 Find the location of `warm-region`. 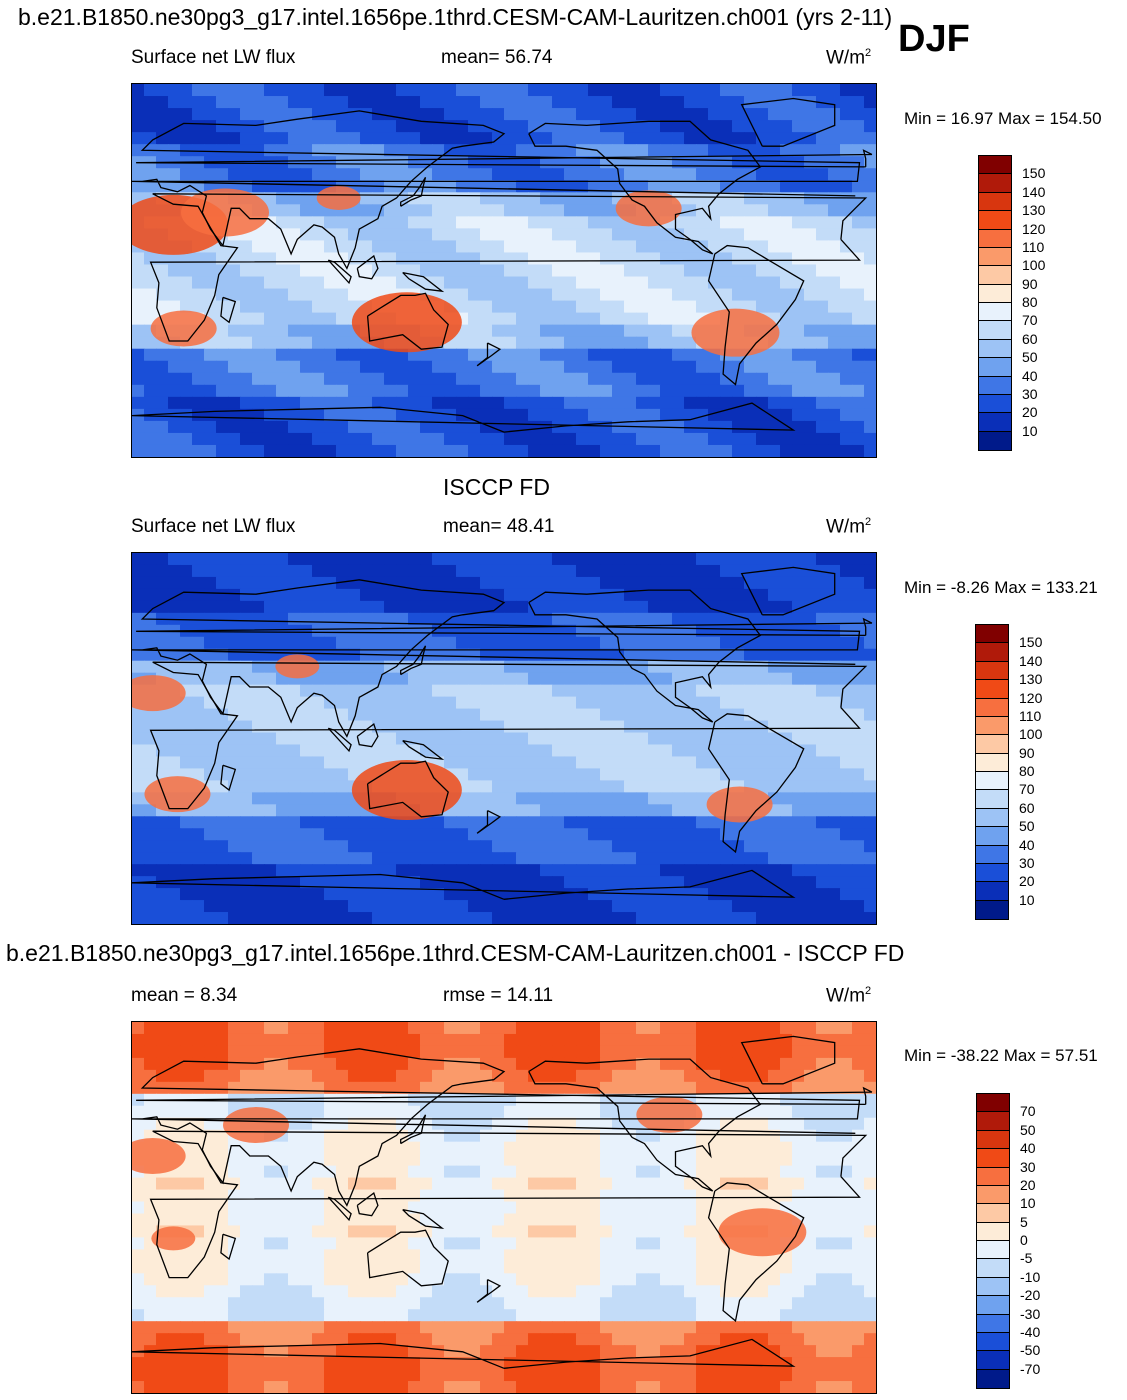

warm-region is located at coordinates (648, 208).